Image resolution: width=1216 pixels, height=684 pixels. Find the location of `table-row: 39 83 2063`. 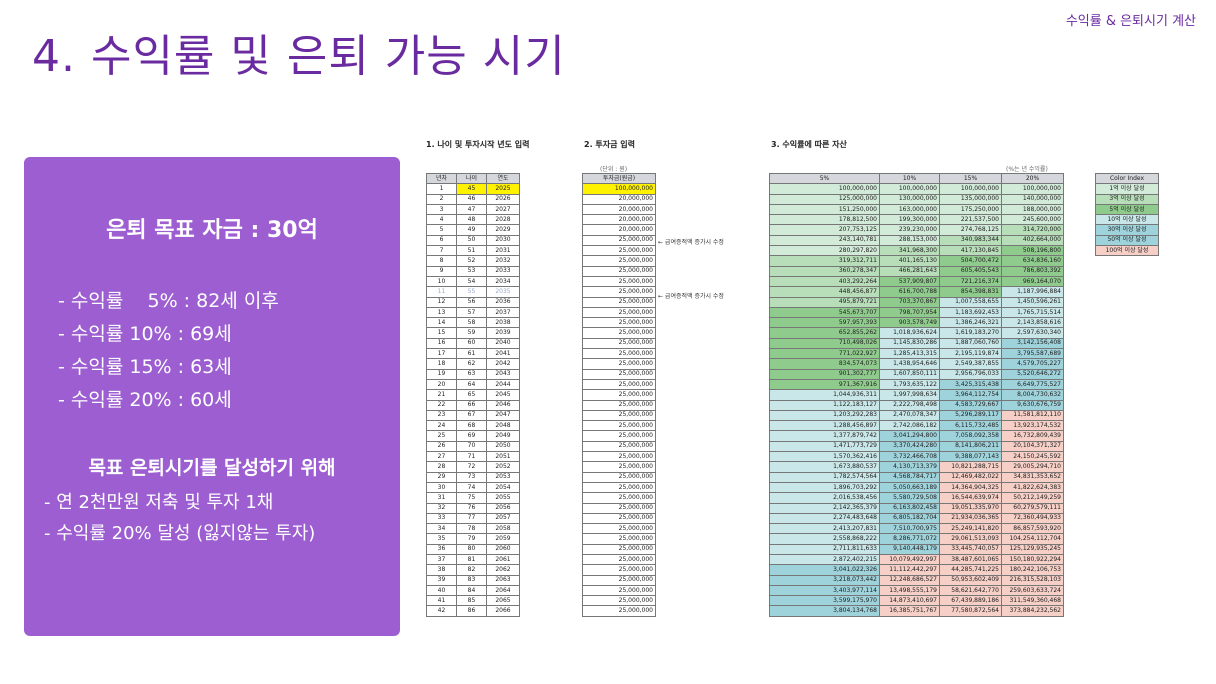

table-row: 39 83 2063 is located at coordinates (473, 580).